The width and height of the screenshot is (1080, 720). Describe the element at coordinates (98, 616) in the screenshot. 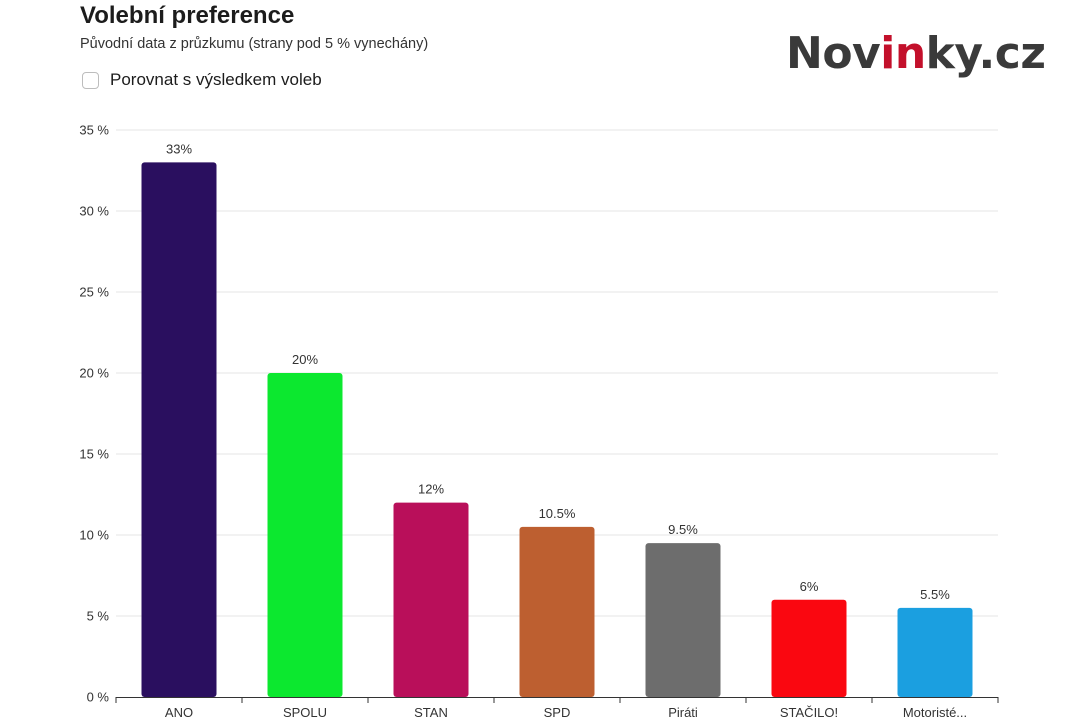

I see `y-tick-label: 5 %` at that location.